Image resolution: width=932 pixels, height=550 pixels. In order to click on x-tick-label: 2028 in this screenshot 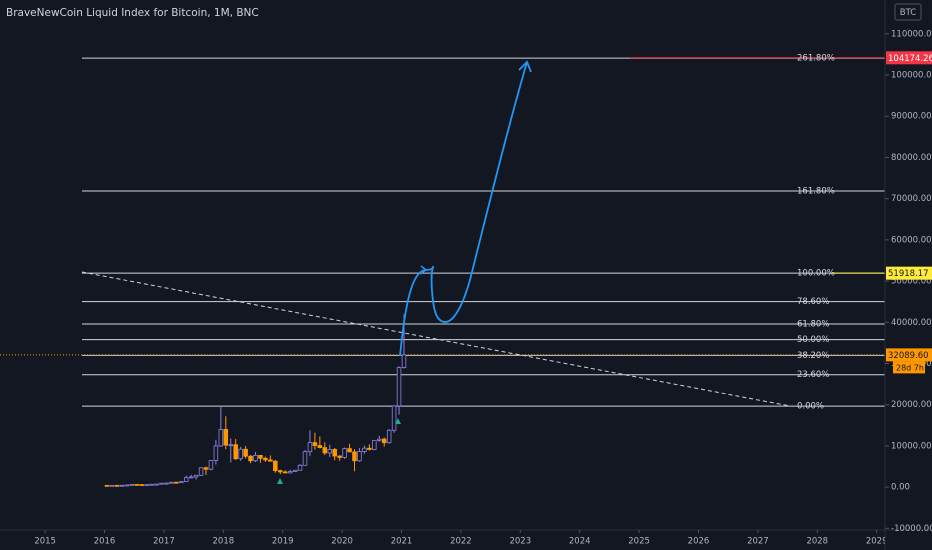, I will do `click(817, 542)`.